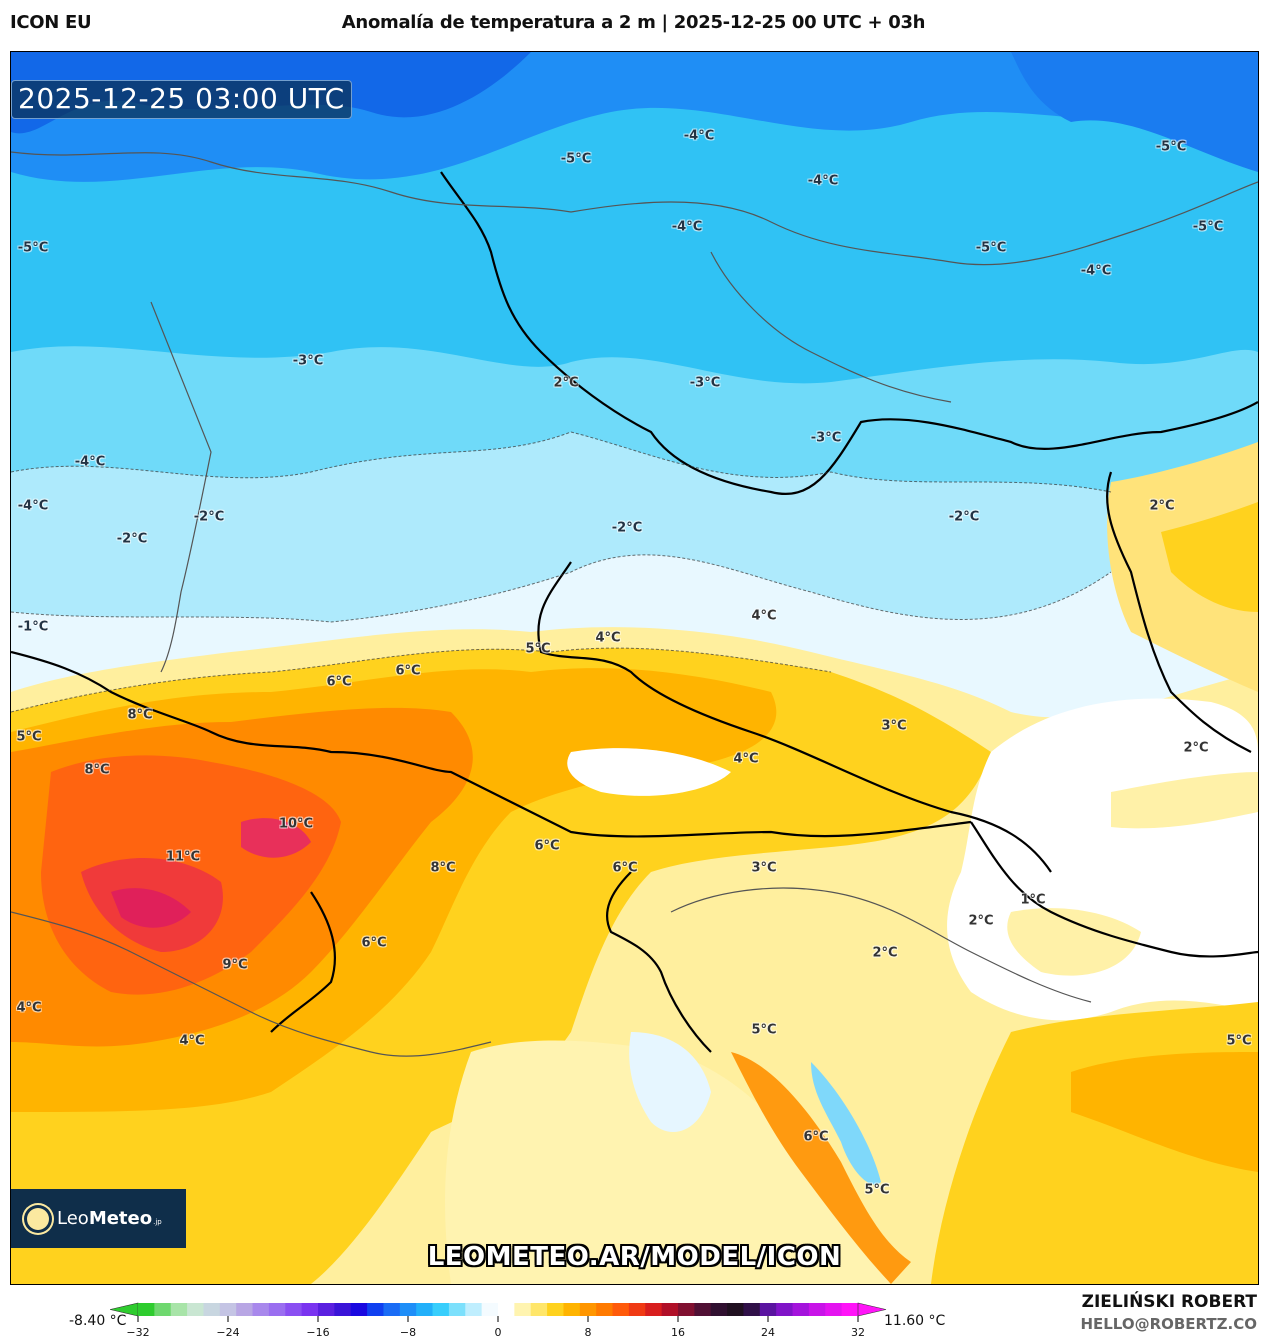  What do you see at coordinates (1033, 900) in the screenshot?
I see `isotherm-label: 1°C` at bounding box center [1033, 900].